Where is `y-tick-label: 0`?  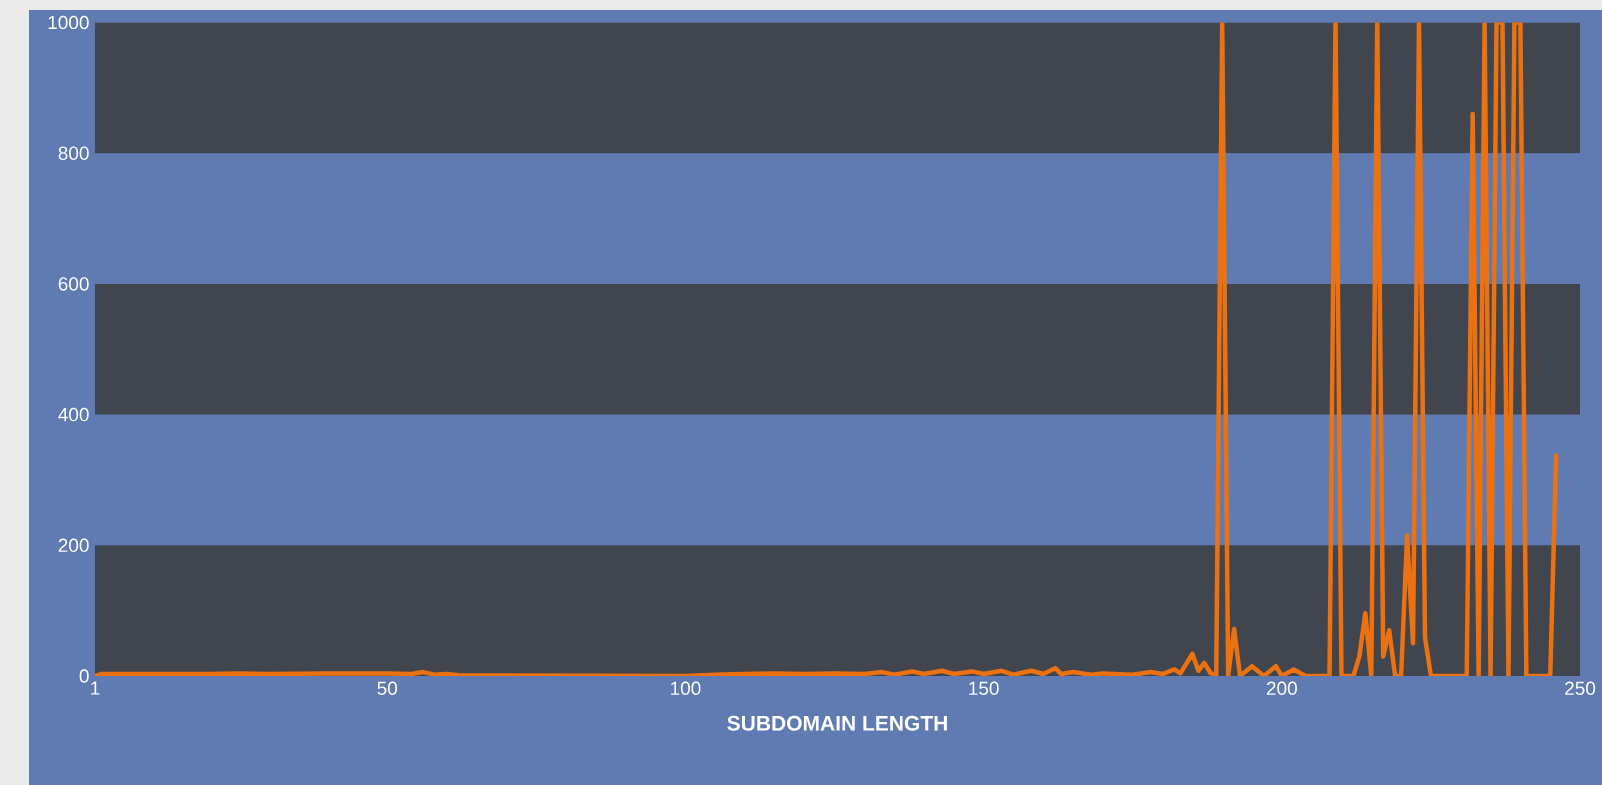
y-tick-label: 0 is located at coordinates (84, 676).